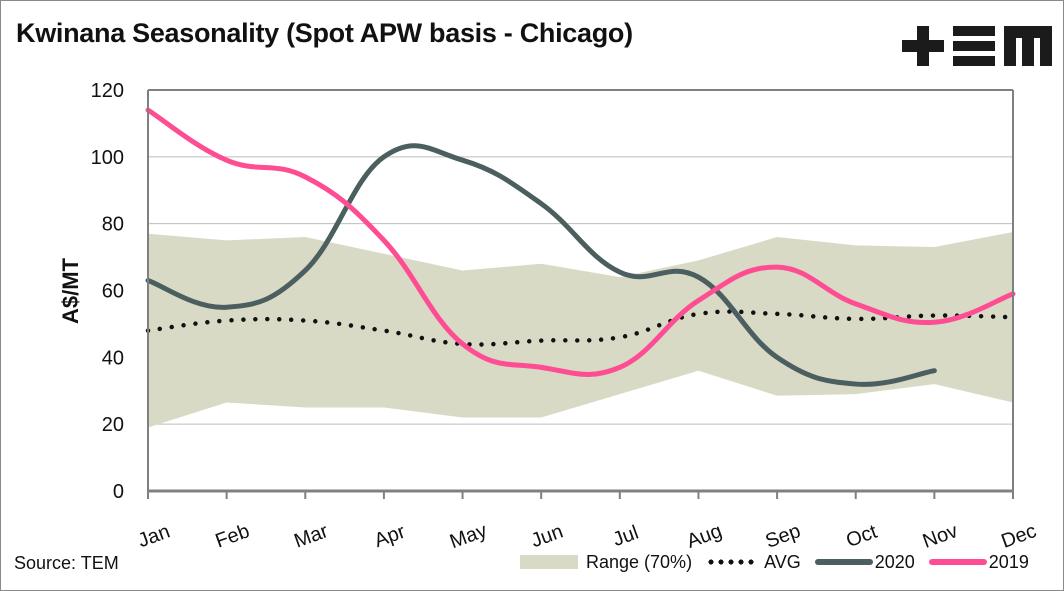  I want to click on legend-label-avg: AVG, so click(782, 561).